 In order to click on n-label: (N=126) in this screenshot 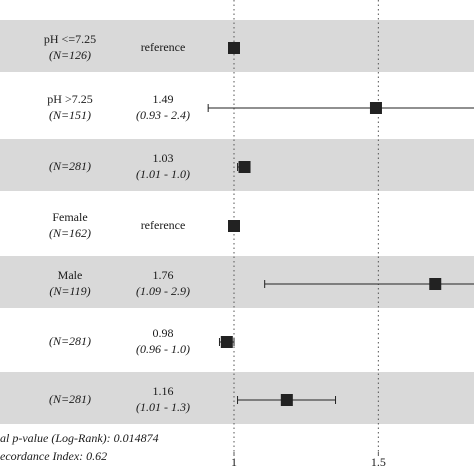, I will do `click(70, 55)`.